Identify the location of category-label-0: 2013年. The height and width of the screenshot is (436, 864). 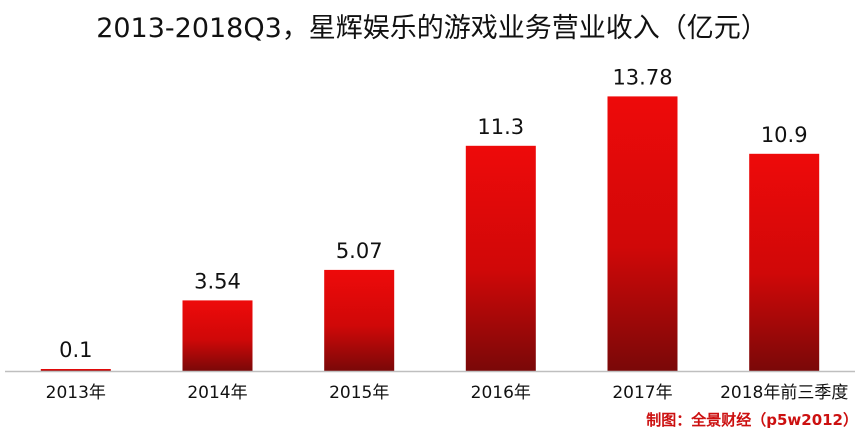
(76, 393).